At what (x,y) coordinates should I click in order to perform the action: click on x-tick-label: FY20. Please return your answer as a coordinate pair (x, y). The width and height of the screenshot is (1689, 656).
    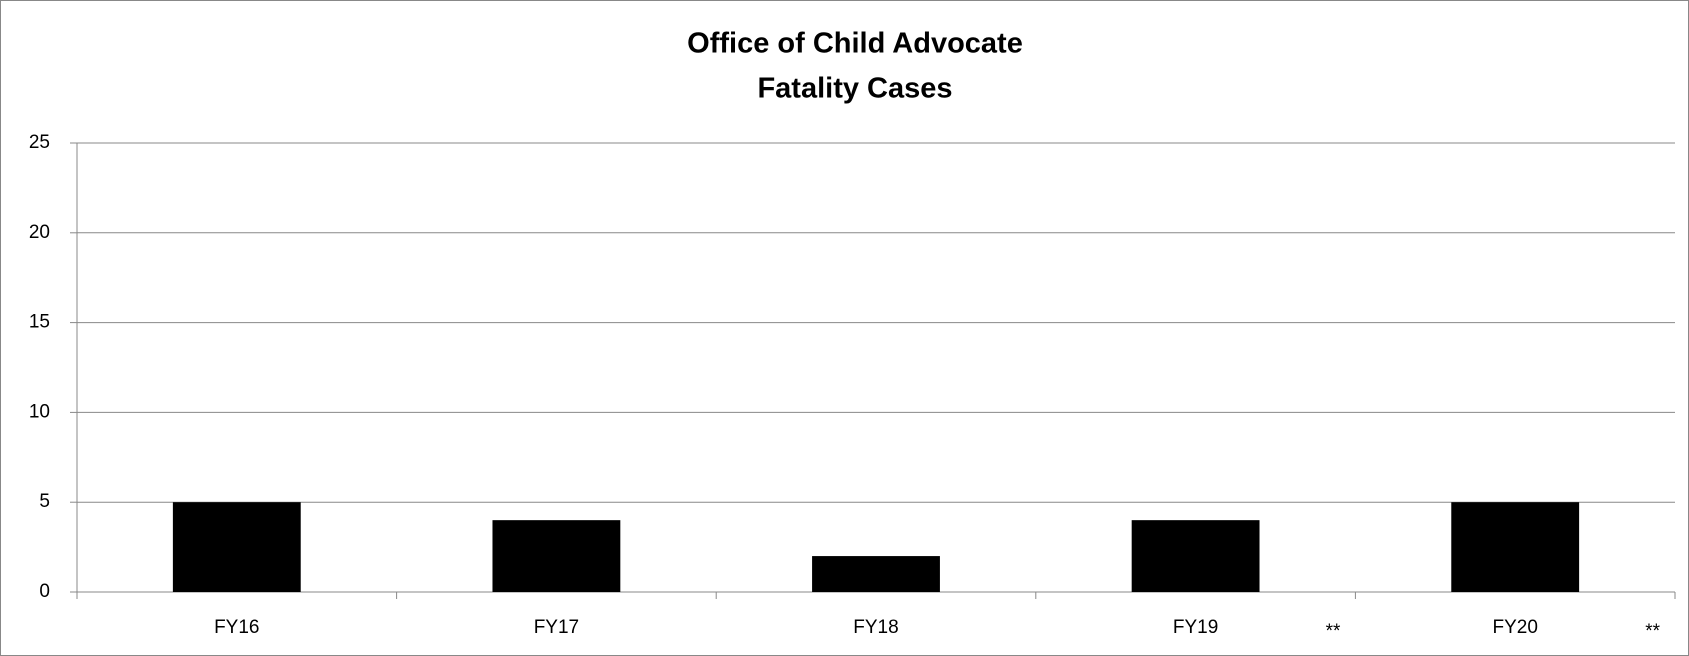
    Looking at the image, I should click on (1514, 627).